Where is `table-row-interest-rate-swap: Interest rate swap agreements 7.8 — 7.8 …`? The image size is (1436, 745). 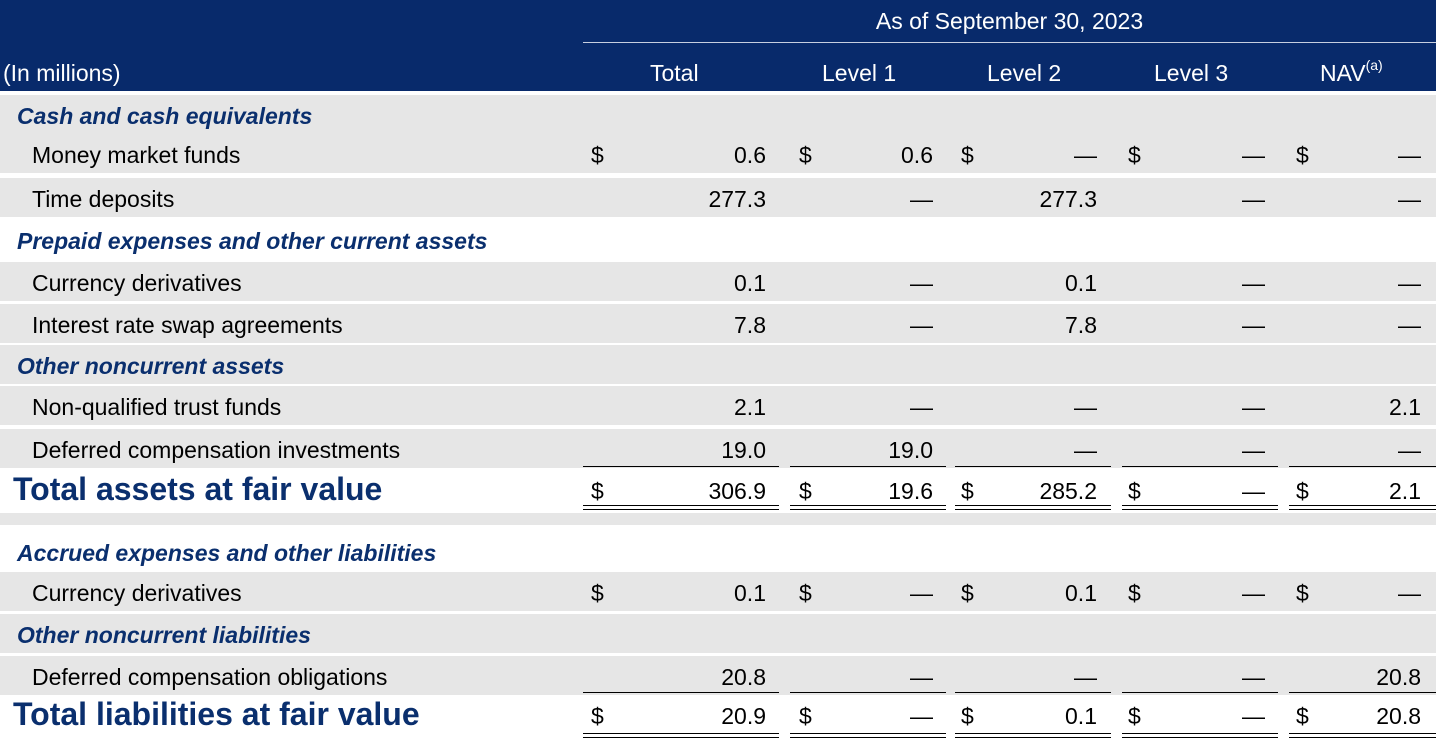 table-row-interest-rate-swap: Interest rate swap agreements 7.8 — 7.8 … is located at coordinates (718, 323).